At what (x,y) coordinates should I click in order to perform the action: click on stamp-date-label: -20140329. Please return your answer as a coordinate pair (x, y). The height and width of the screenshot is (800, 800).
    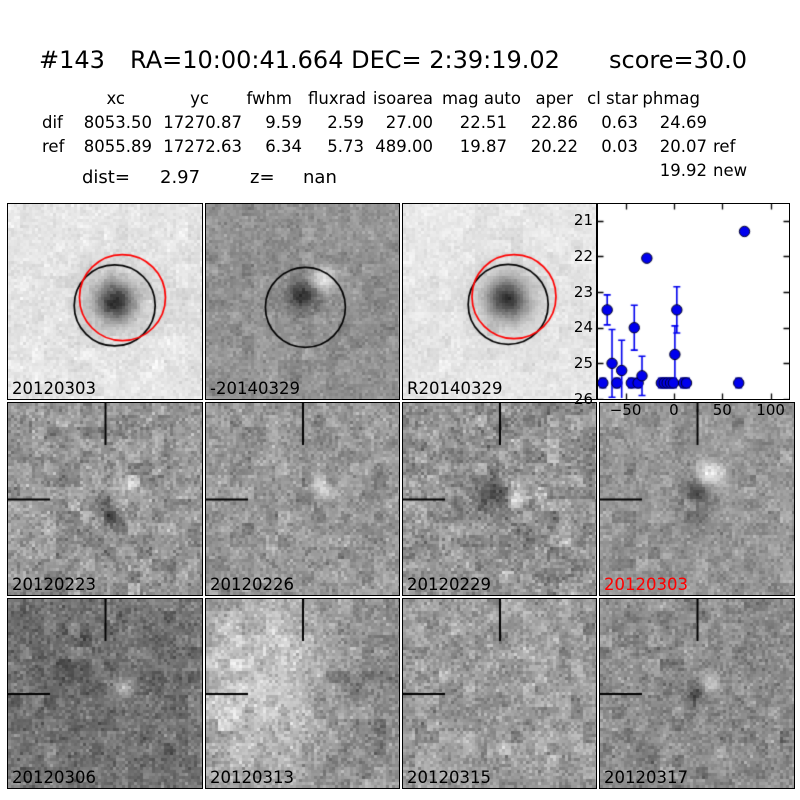
    Looking at the image, I should click on (255, 388).